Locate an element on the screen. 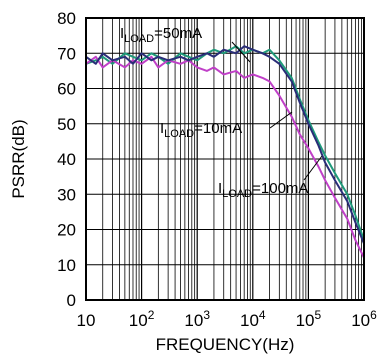 The width and height of the screenshot is (379, 358). y-tick-label: 80 is located at coordinates (66, 18).